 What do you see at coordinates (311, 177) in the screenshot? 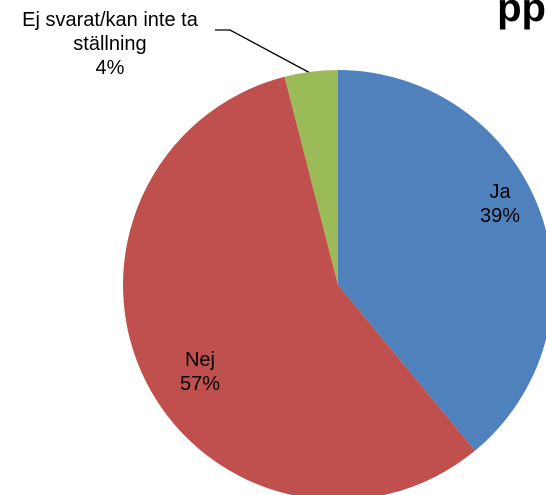
I see `pie-slice` at bounding box center [311, 177].